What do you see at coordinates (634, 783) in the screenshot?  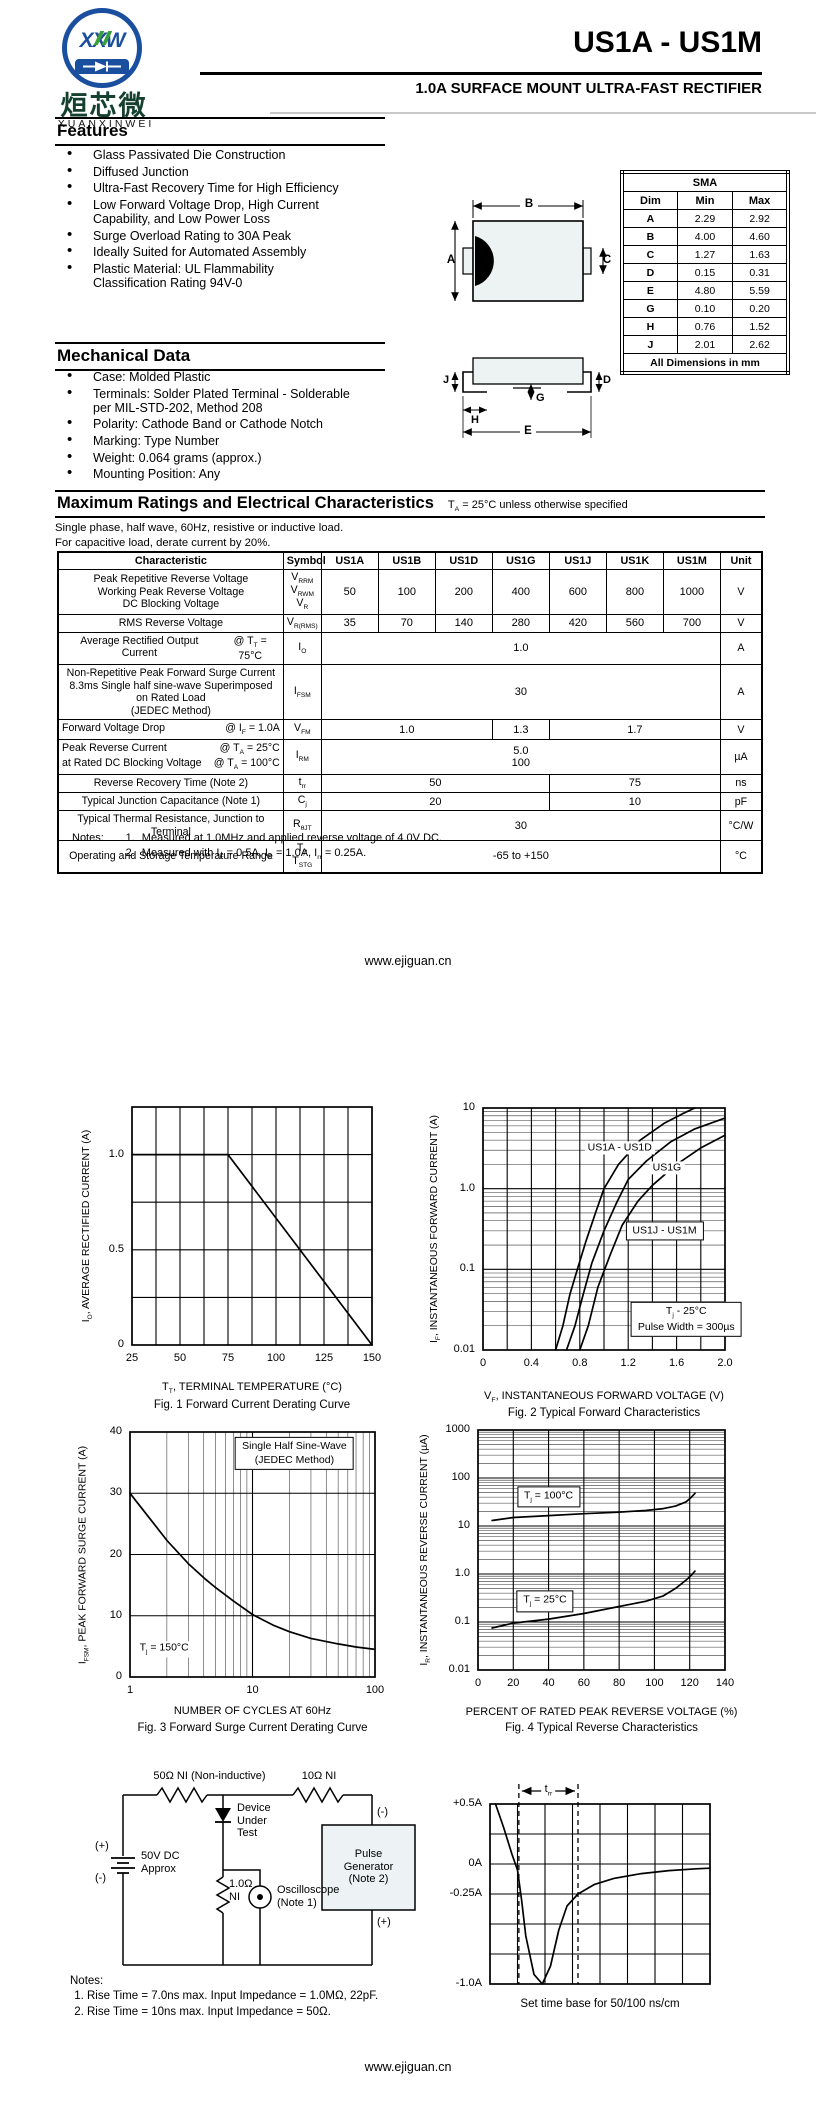 I see `value-cell: 75` at bounding box center [634, 783].